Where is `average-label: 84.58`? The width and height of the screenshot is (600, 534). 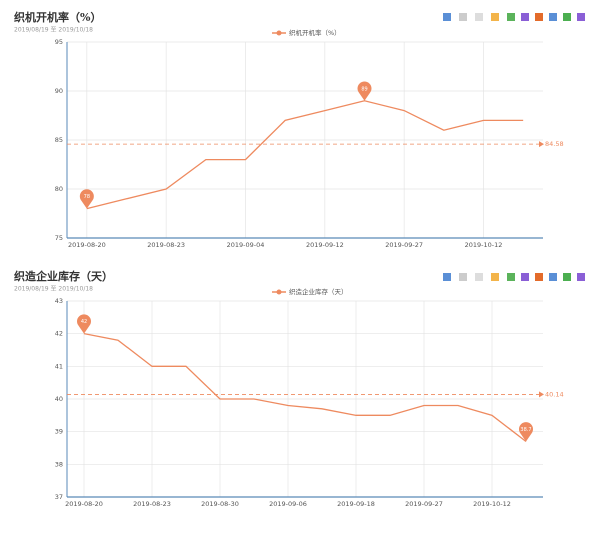
average-label: 84.58 is located at coordinates (554, 144).